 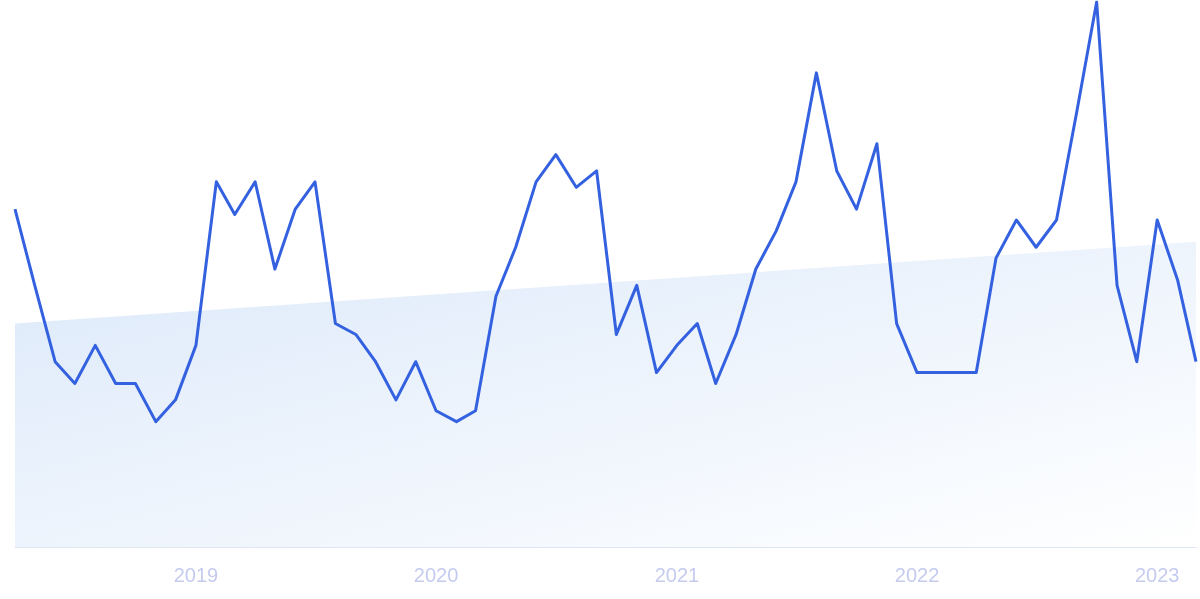 What do you see at coordinates (196, 575) in the screenshot?
I see `x-tick-label: 2019` at bounding box center [196, 575].